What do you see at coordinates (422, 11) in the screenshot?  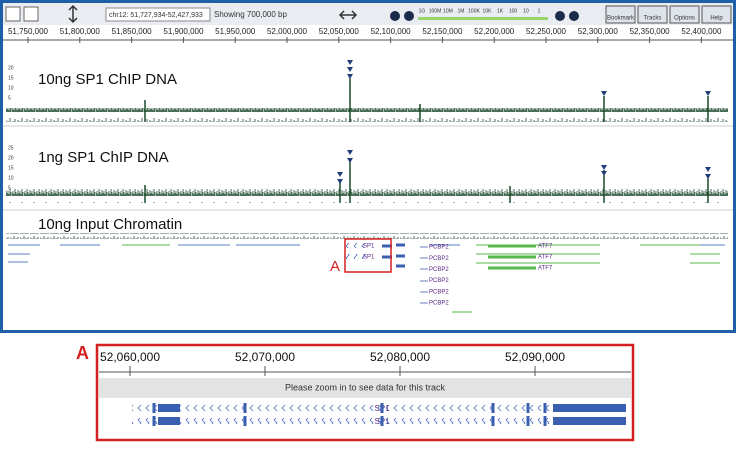 I see `zoom-scale-label: 1G` at bounding box center [422, 11].